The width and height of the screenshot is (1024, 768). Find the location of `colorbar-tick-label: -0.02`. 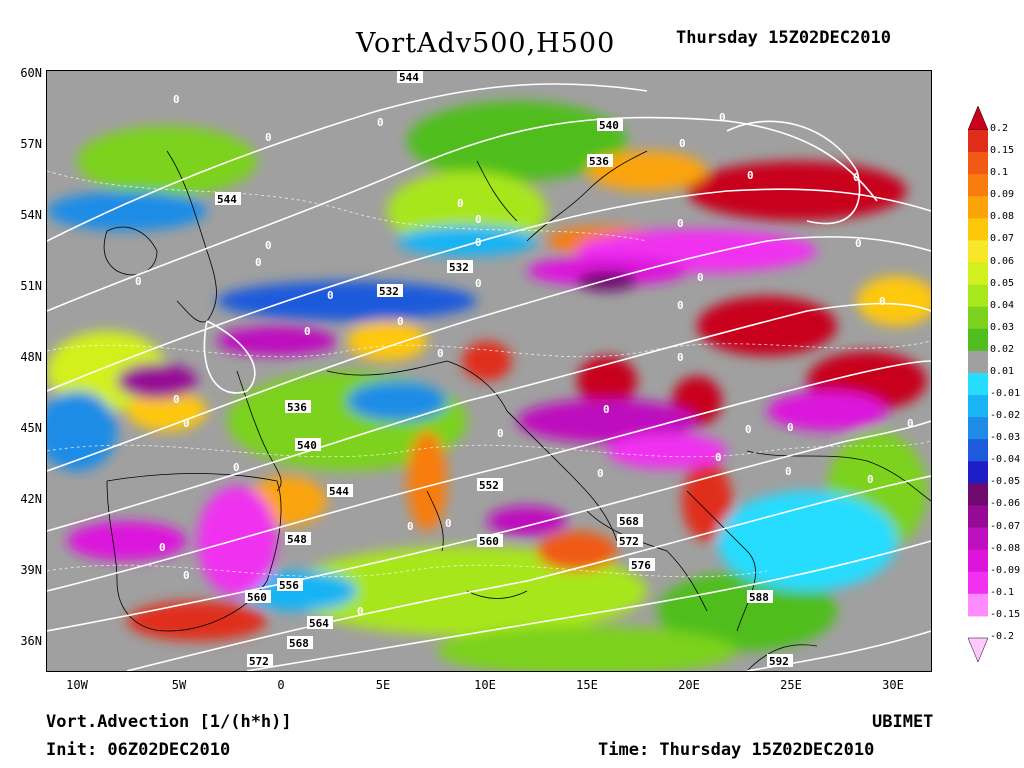

colorbar-tick-label: -0.02 is located at coordinates (1005, 416).